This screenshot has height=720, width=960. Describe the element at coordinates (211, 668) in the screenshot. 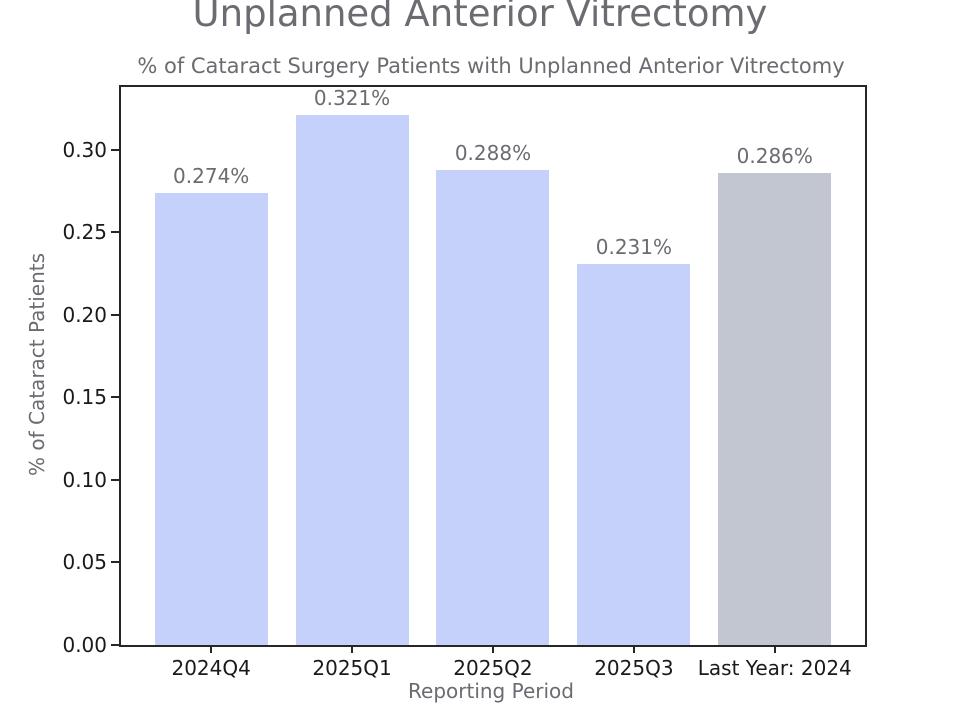

I see `x-tick-label: 2024Q4` at that location.